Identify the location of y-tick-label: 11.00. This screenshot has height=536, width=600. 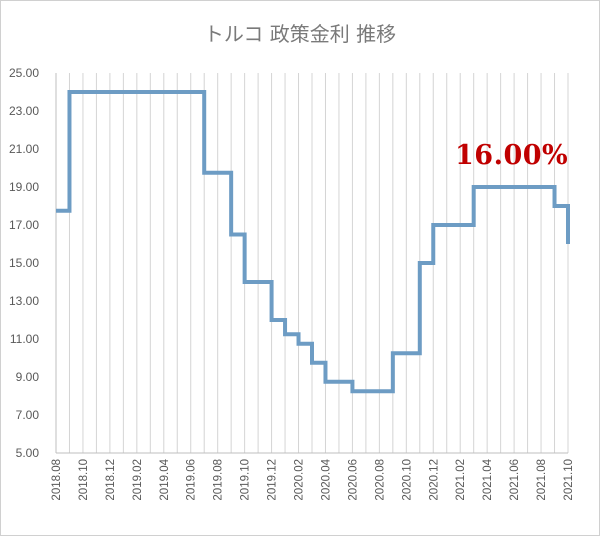
(24, 339).